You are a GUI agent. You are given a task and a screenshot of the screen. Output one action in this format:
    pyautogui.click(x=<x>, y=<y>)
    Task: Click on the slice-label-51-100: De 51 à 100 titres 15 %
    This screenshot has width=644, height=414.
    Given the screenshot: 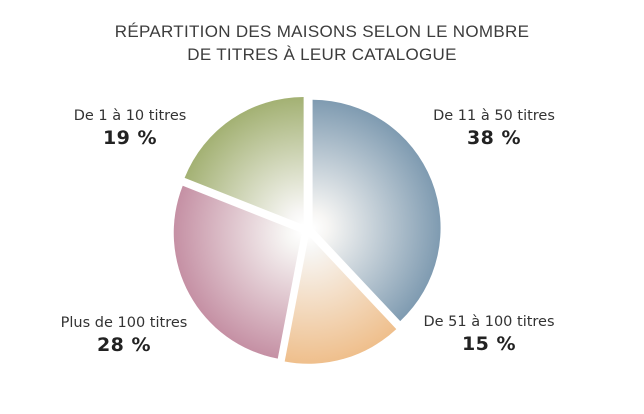 What is the action you would take?
    pyautogui.click(x=489, y=334)
    